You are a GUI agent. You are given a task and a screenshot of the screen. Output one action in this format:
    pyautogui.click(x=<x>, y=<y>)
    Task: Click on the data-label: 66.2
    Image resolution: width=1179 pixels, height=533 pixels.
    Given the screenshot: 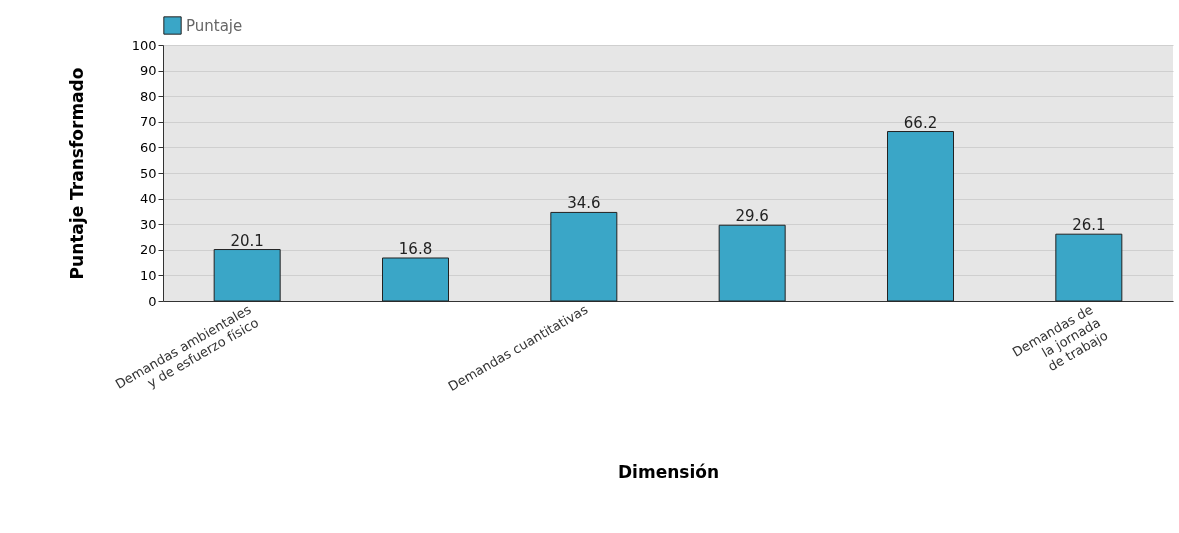 What is the action you would take?
    pyautogui.click(x=920, y=122)
    